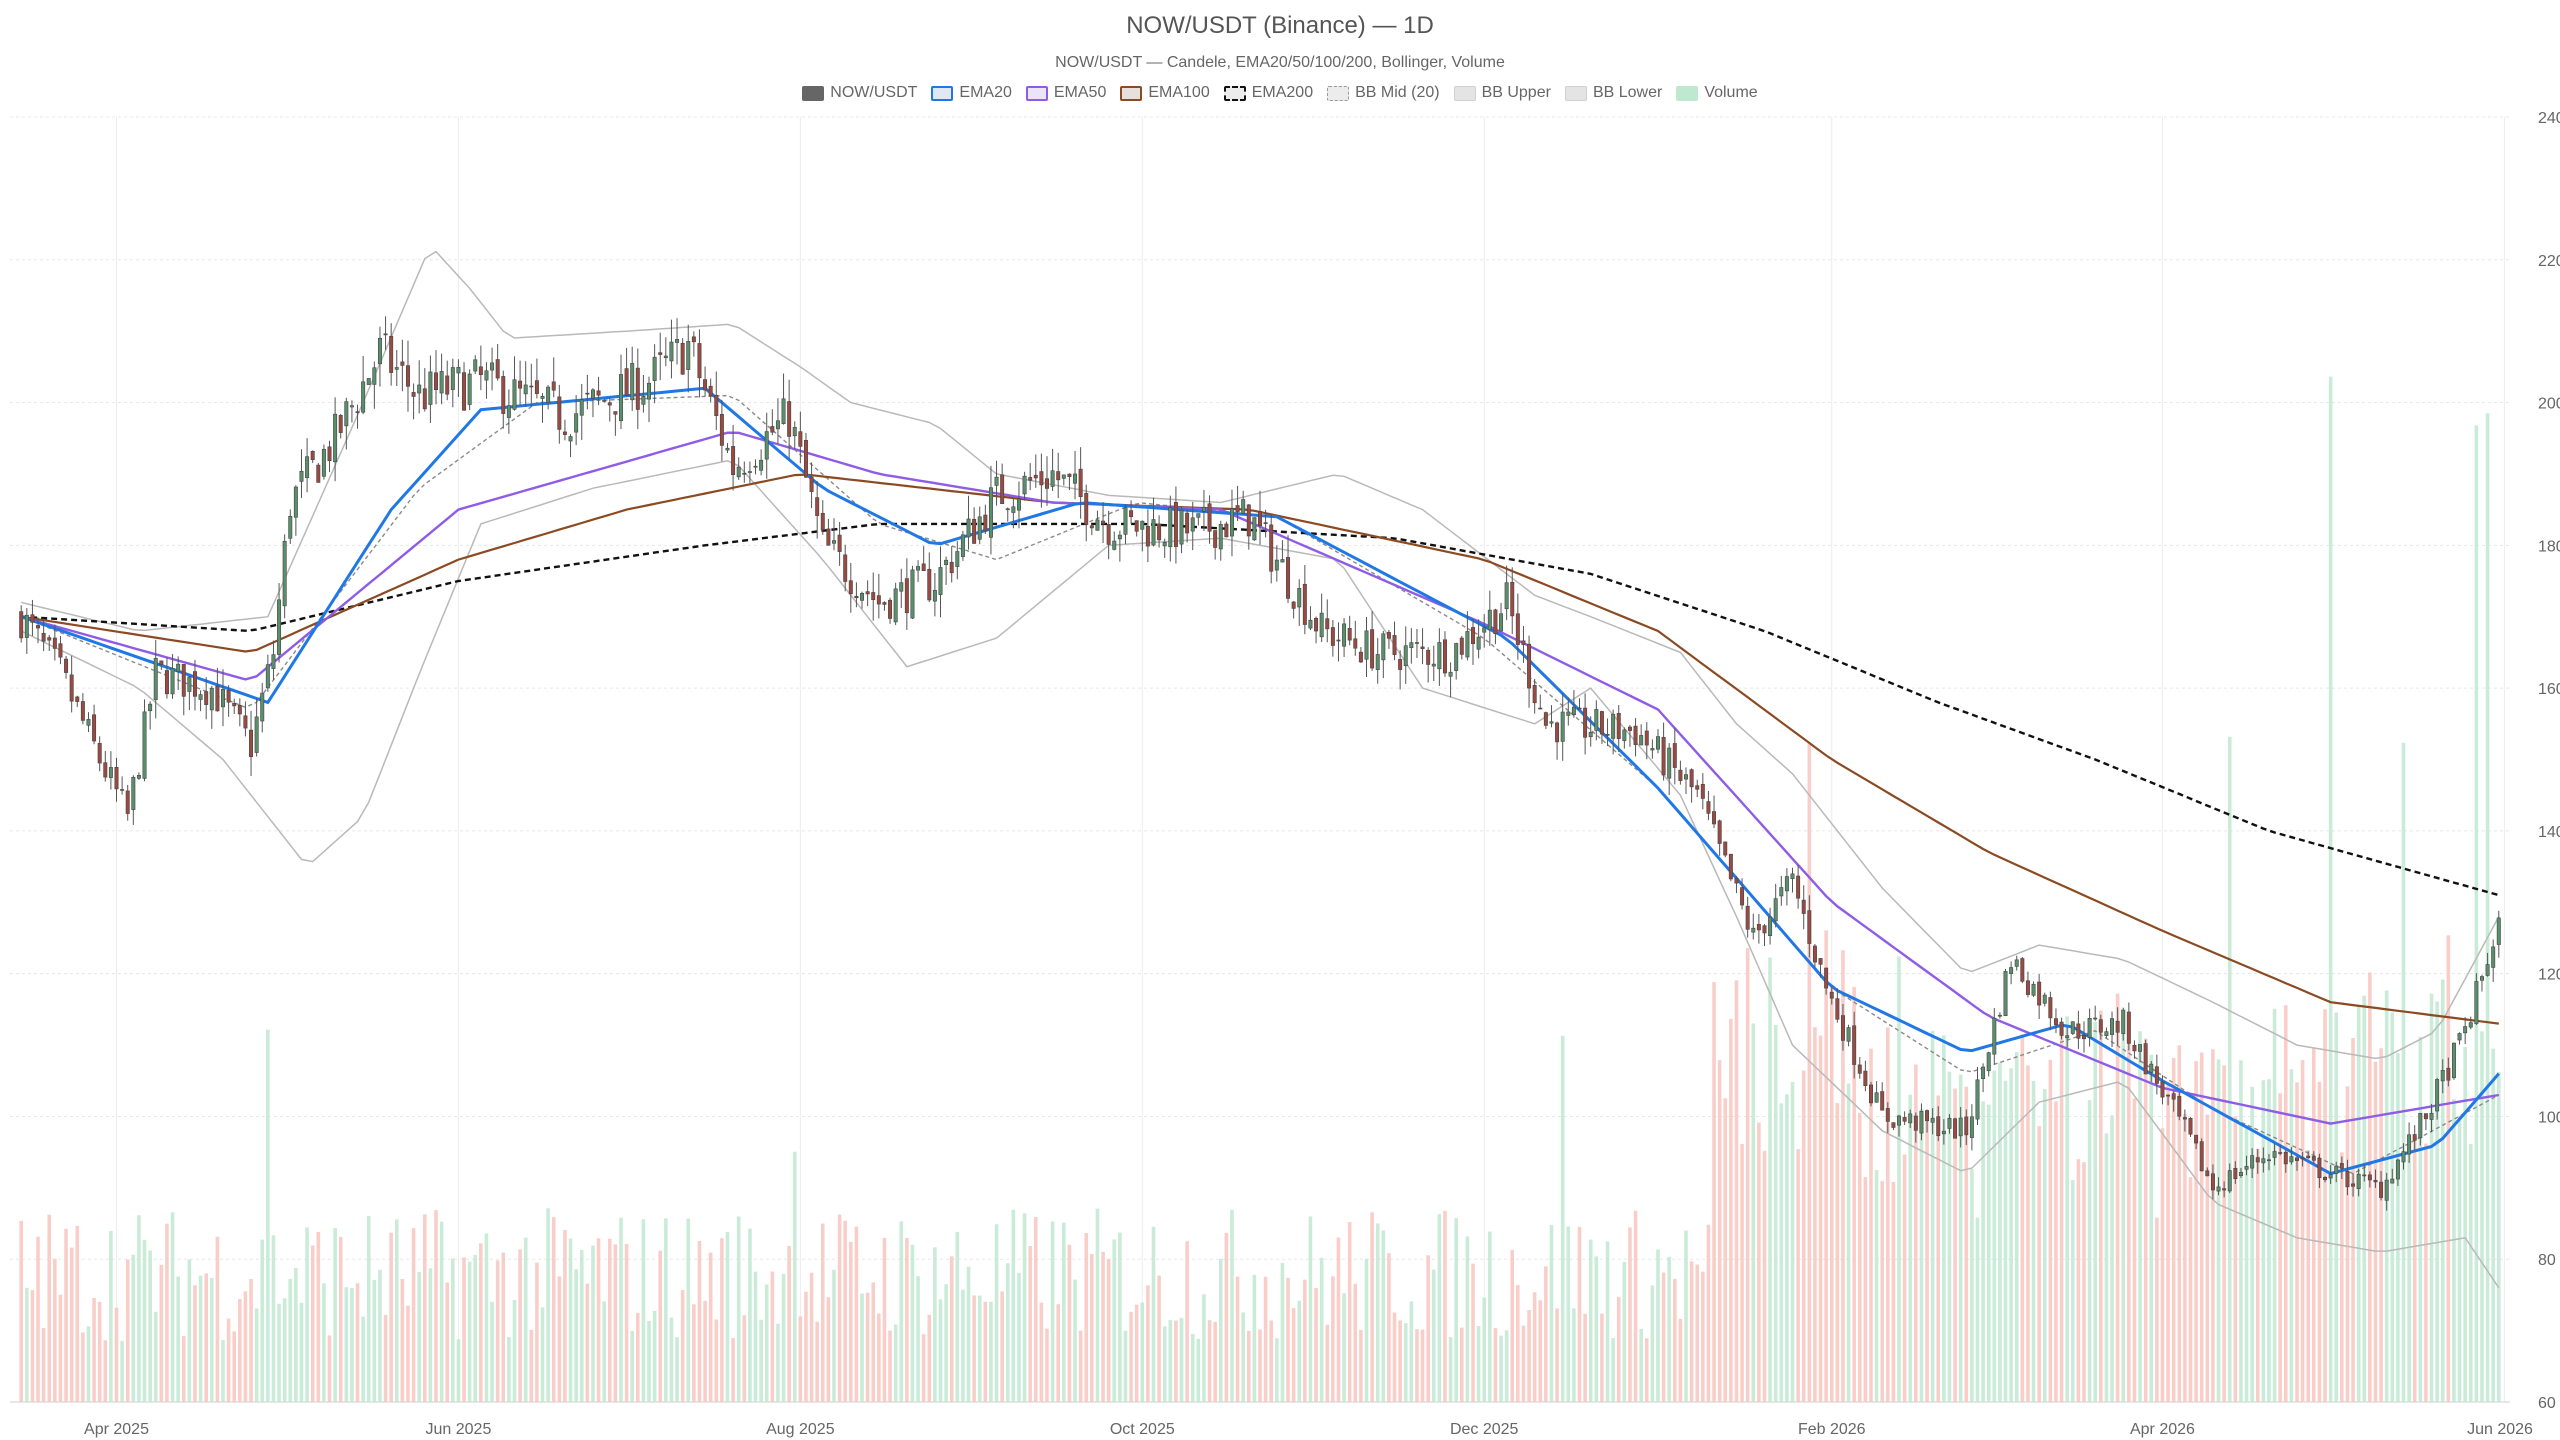  What do you see at coordinates (1383, 93) in the screenshot?
I see `legend-item-5: BB Mid (20)` at bounding box center [1383, 93].